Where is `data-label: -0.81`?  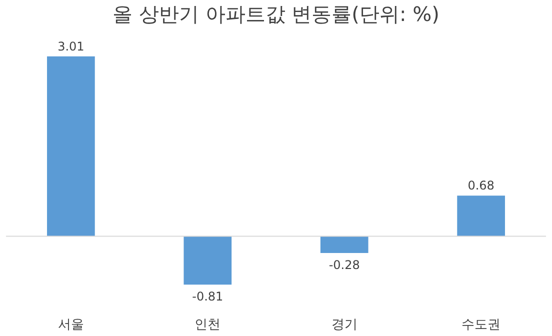
data-label: -0.81 is located at coordinates (208, 297).